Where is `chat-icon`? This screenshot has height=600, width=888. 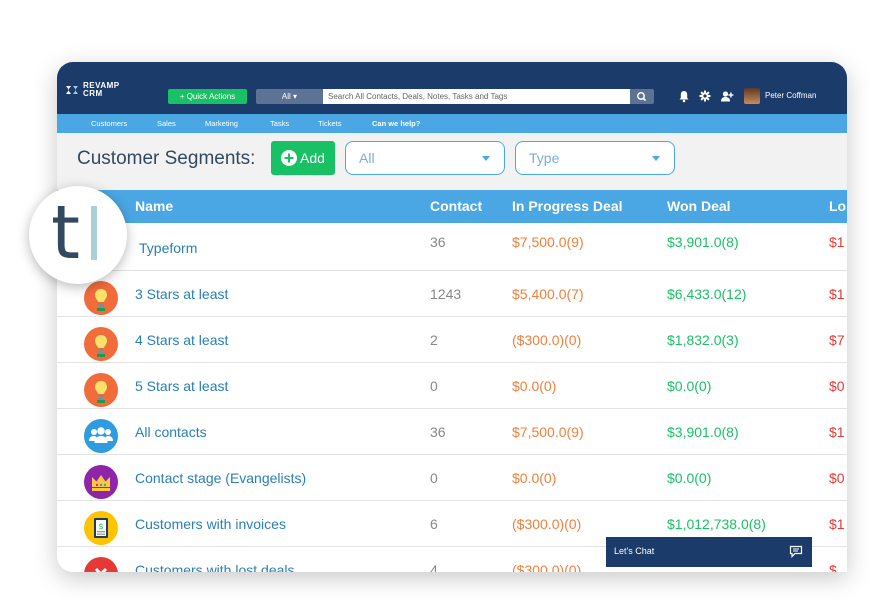 chat-icon is located at coordinates (796, 551).